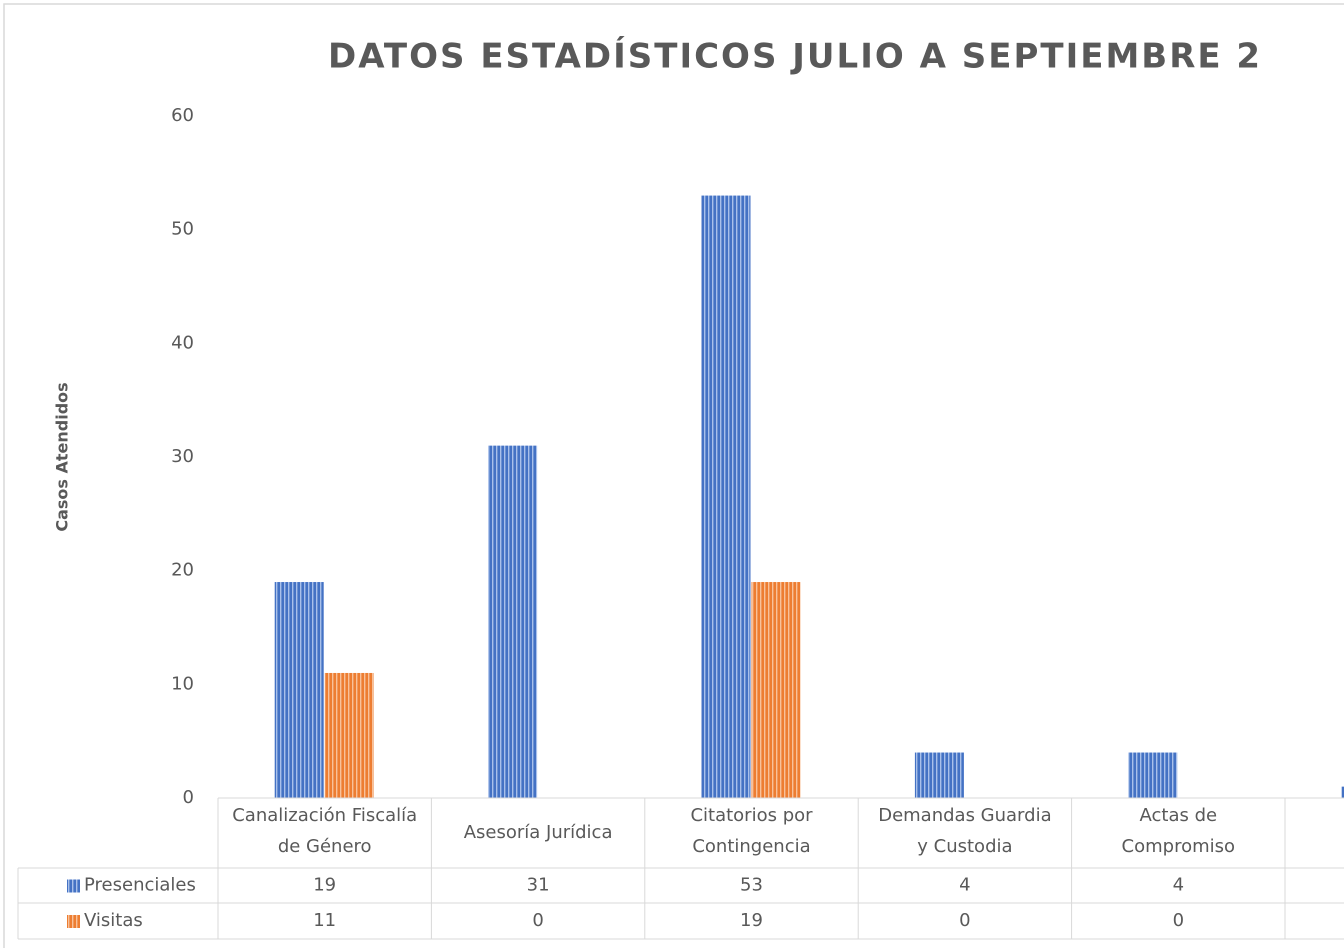  I want to click on y-axis-title: Casos Atendidos, so click(62, 456).